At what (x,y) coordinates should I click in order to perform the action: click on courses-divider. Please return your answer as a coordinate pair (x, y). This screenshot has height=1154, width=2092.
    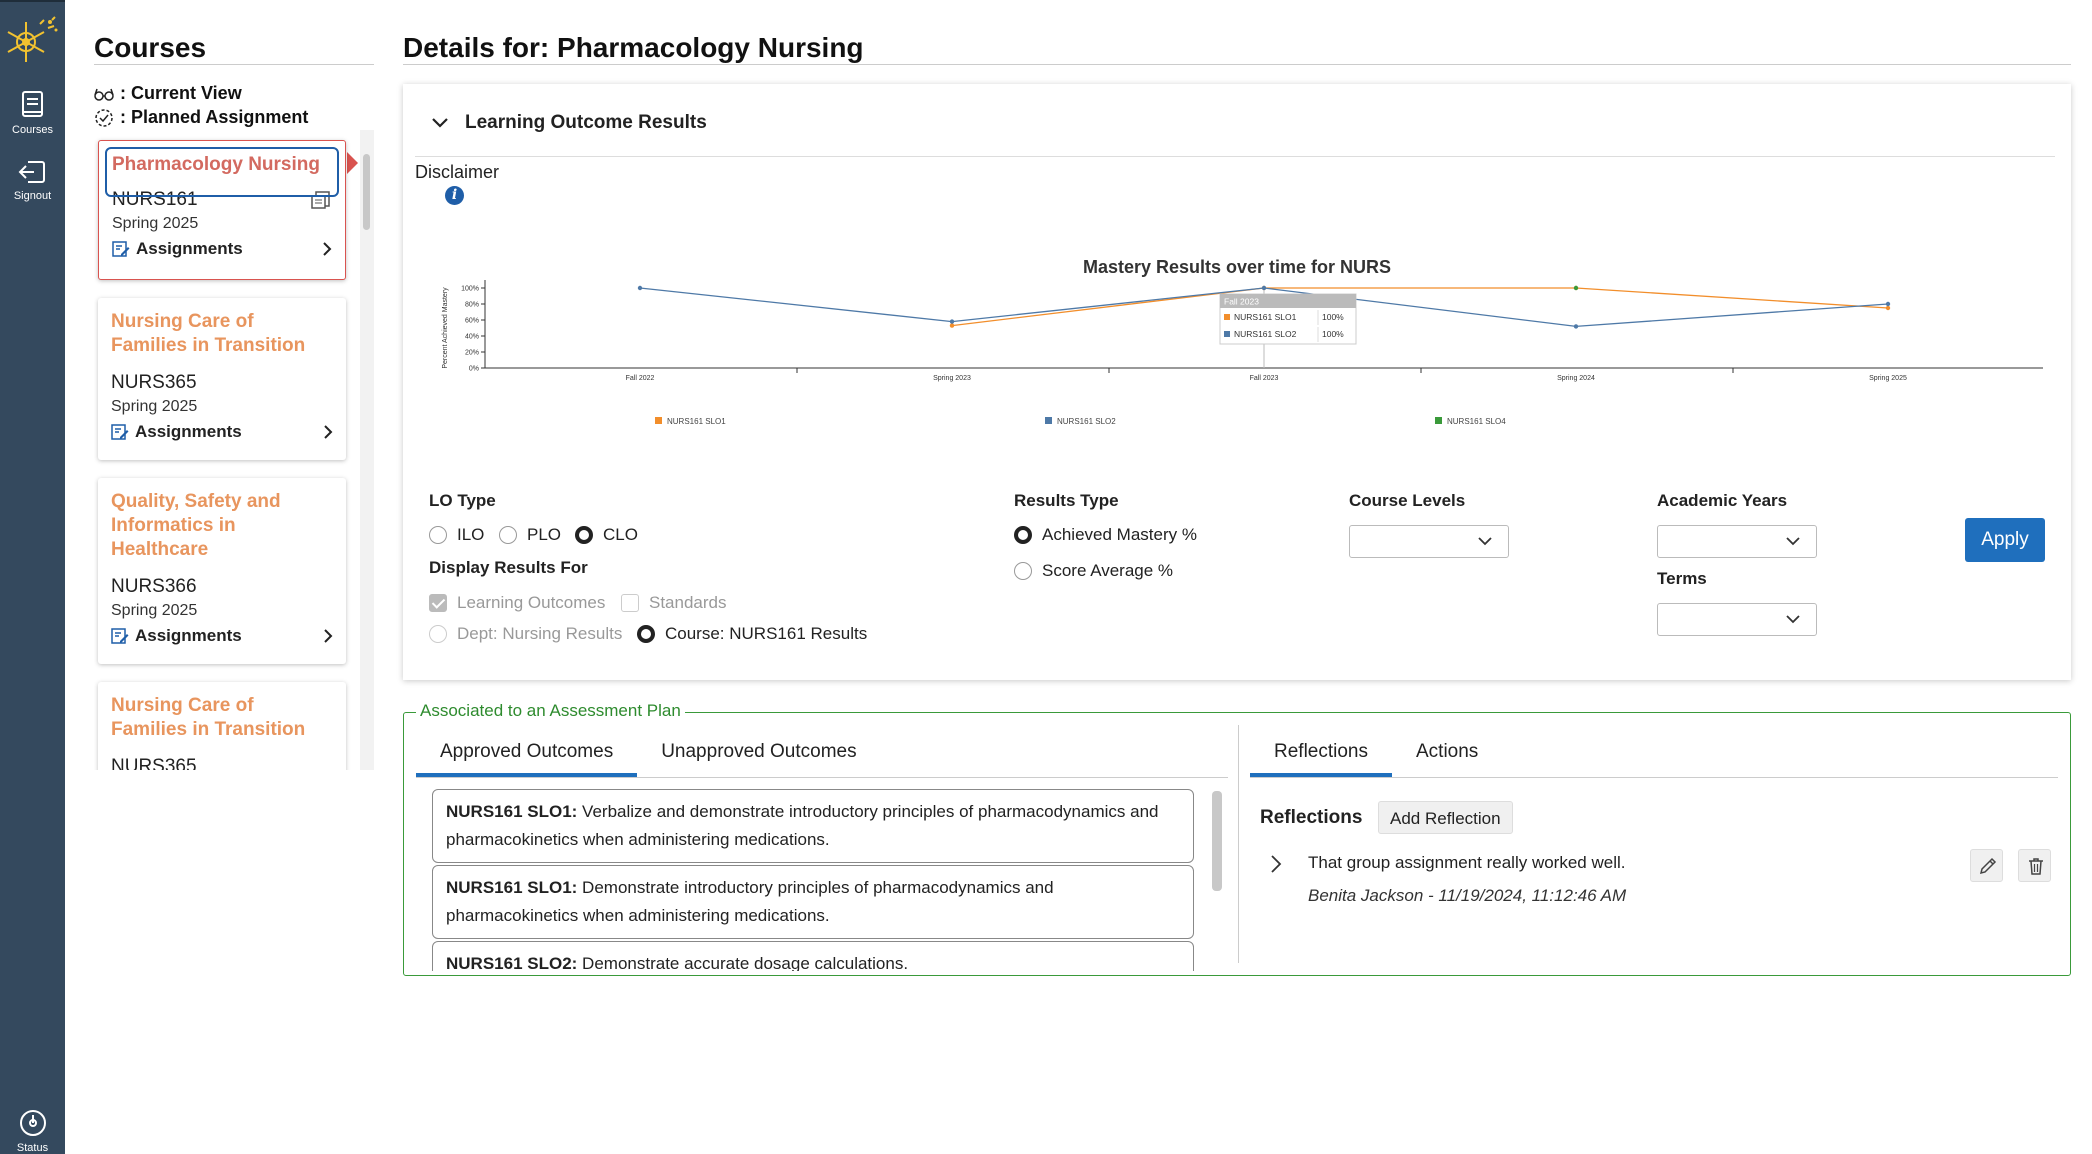
    Looking at the image, I should click on (234, 64).